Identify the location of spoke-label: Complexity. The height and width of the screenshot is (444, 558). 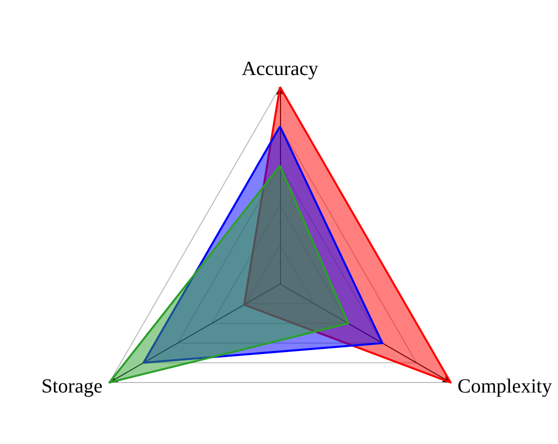
(505, 387).